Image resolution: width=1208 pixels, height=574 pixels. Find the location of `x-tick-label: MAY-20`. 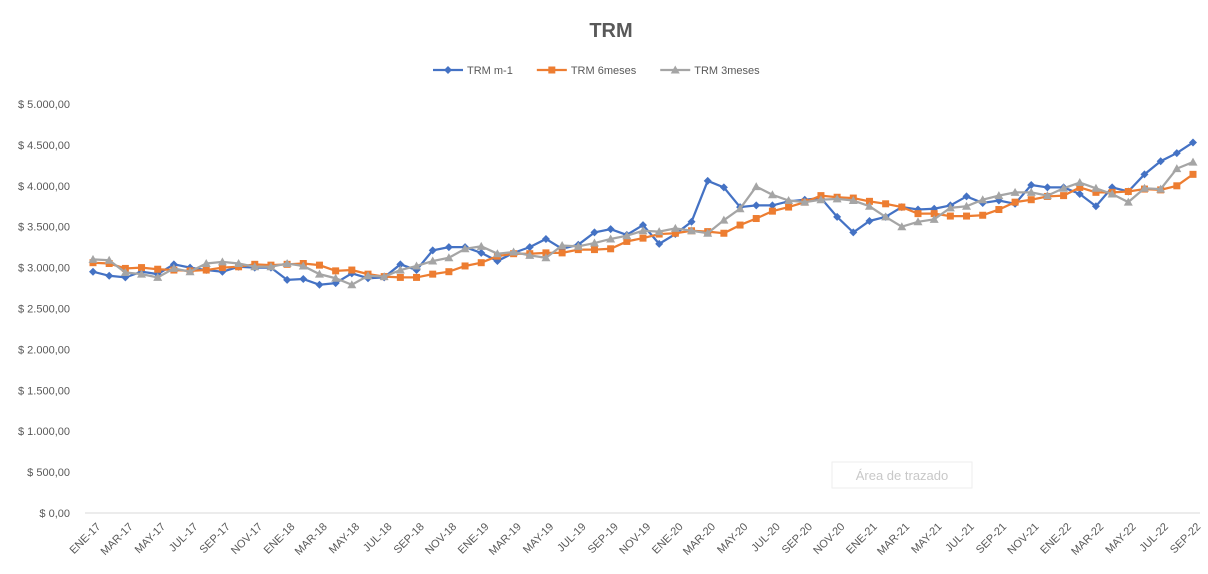

x-tick-label: MAY-20 is located at coordinates (732, 538).